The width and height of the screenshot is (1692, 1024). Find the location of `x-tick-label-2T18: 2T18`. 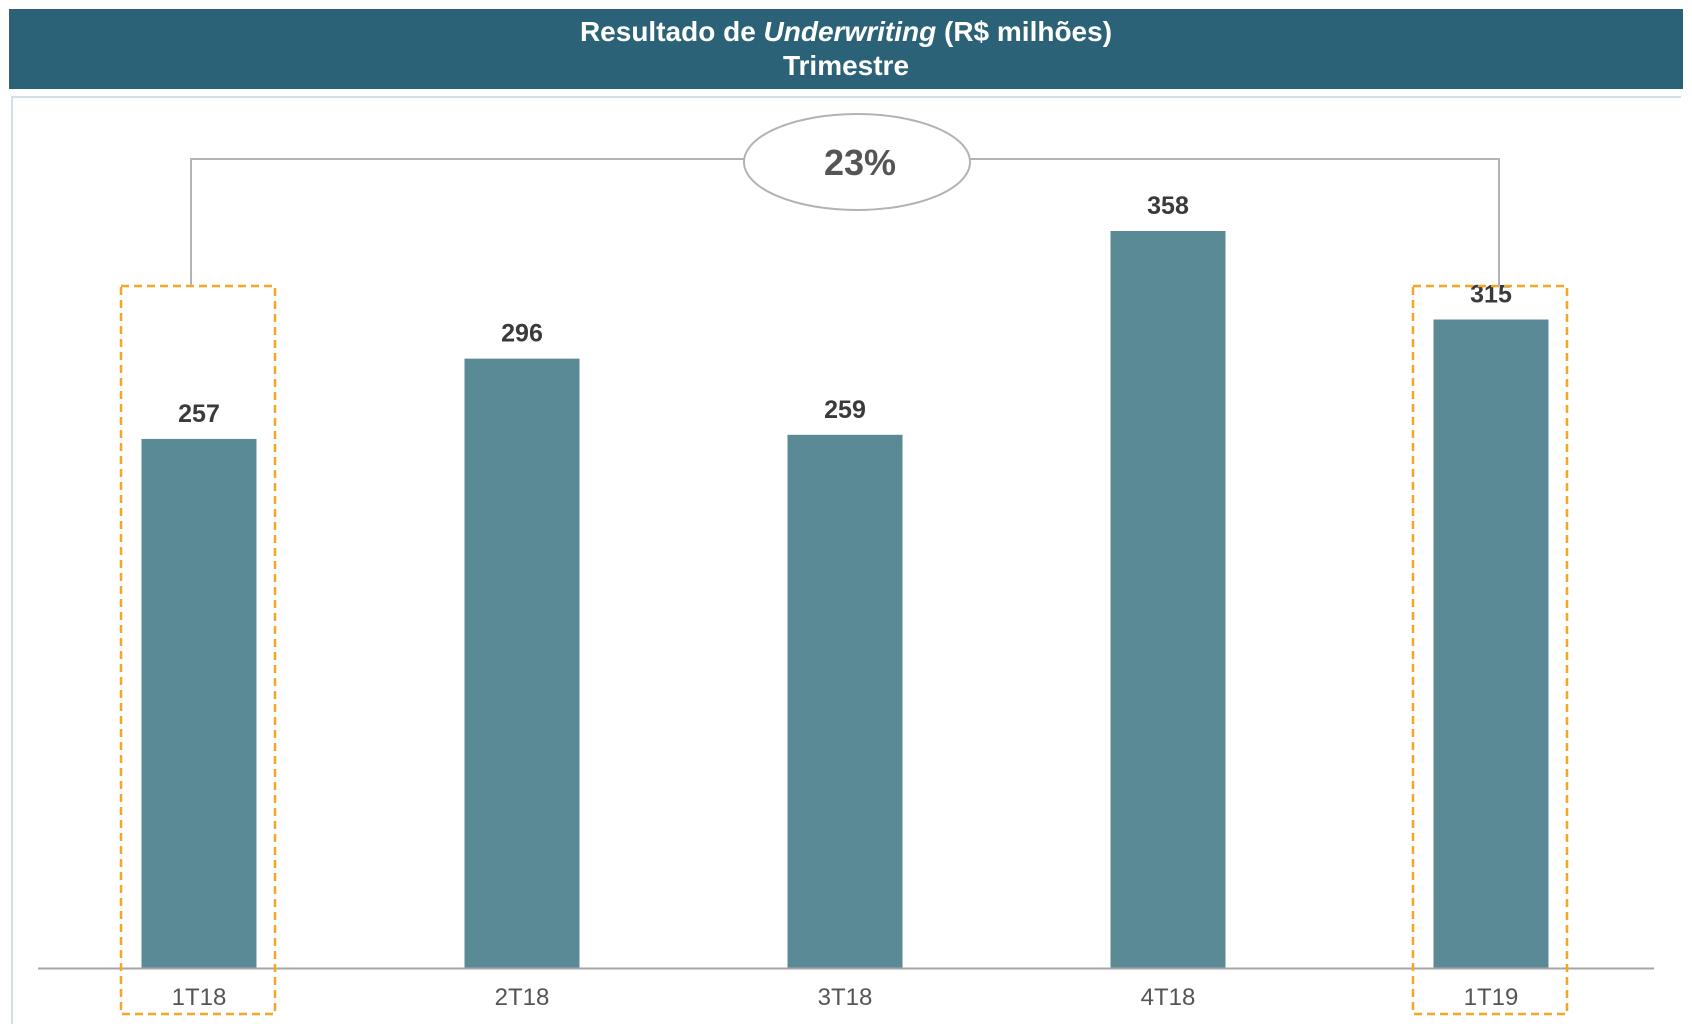

x-tick-label-2T18: 2T18 is located at coordinates (522, 997).